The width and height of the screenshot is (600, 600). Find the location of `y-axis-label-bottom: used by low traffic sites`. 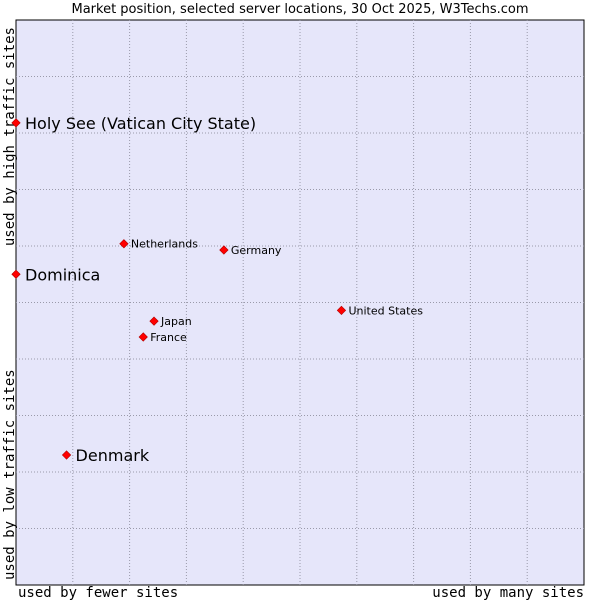

y-axis-label-bottom: used by low traffic sites is located at coordinates (10, 474).